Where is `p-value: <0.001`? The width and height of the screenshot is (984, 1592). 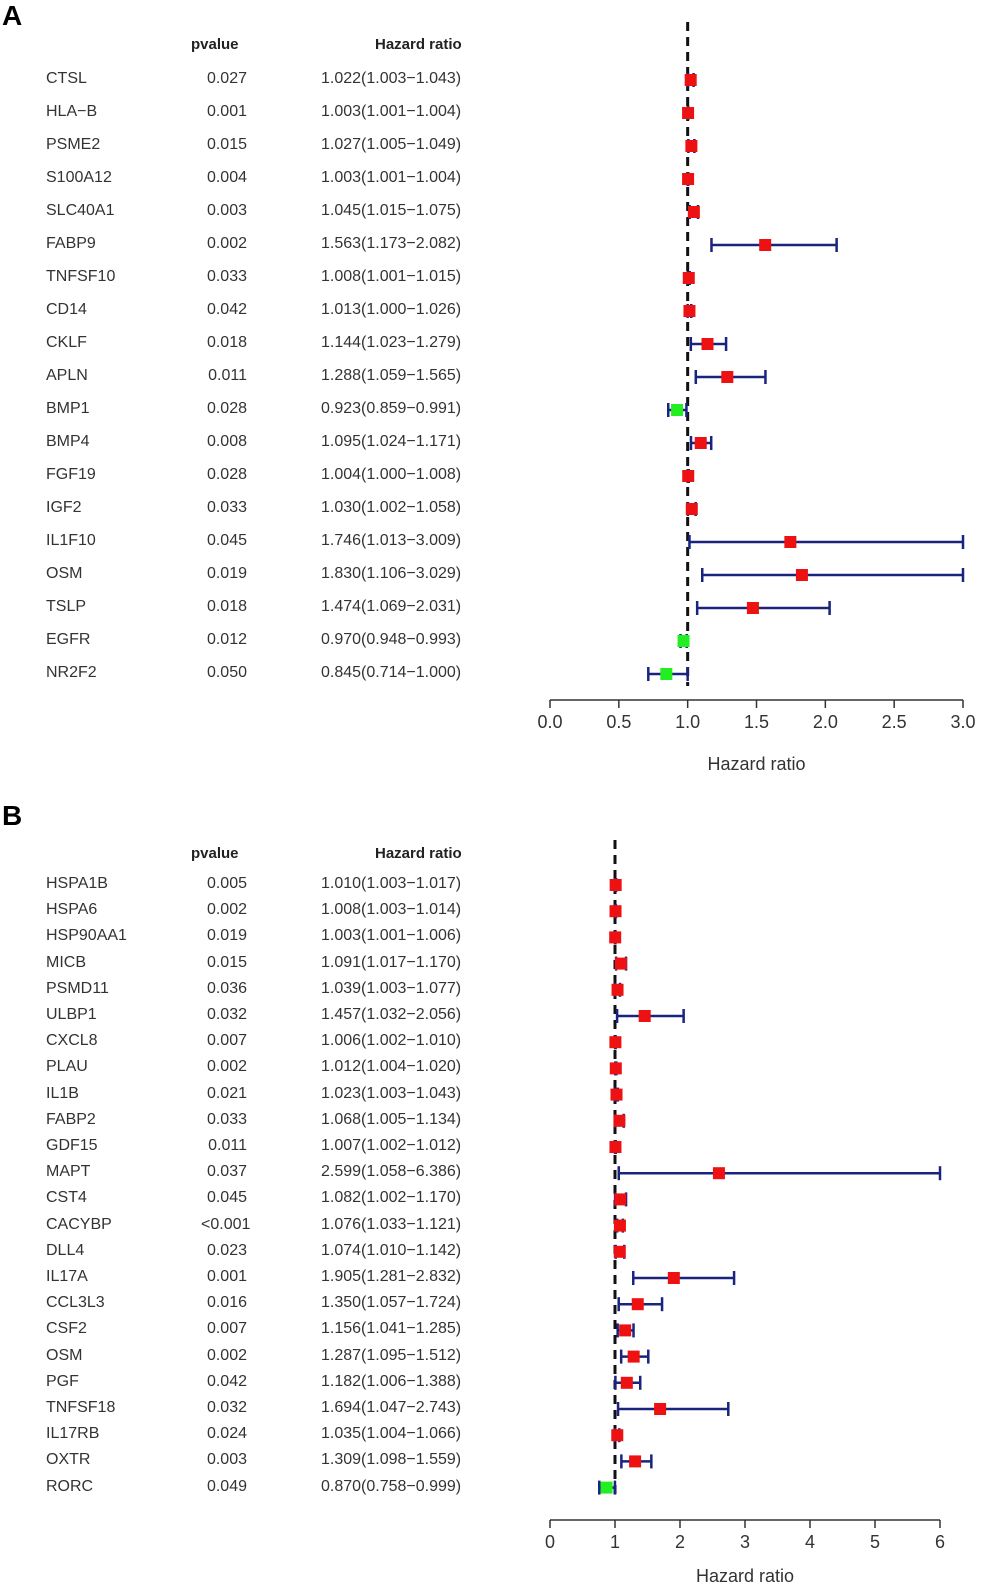 p-value: <0.001 is located at coordinates (226, 1224).